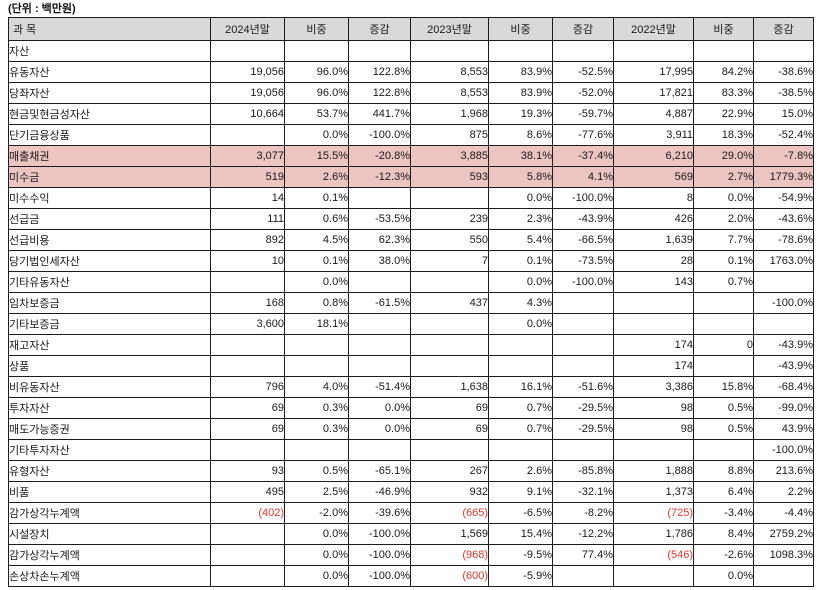 Image resolution: width=820 pixels, height=590 pixels. I want to click on table-row: 기타보증금 3,600 18.1% 0.0%, so click(411, 324).